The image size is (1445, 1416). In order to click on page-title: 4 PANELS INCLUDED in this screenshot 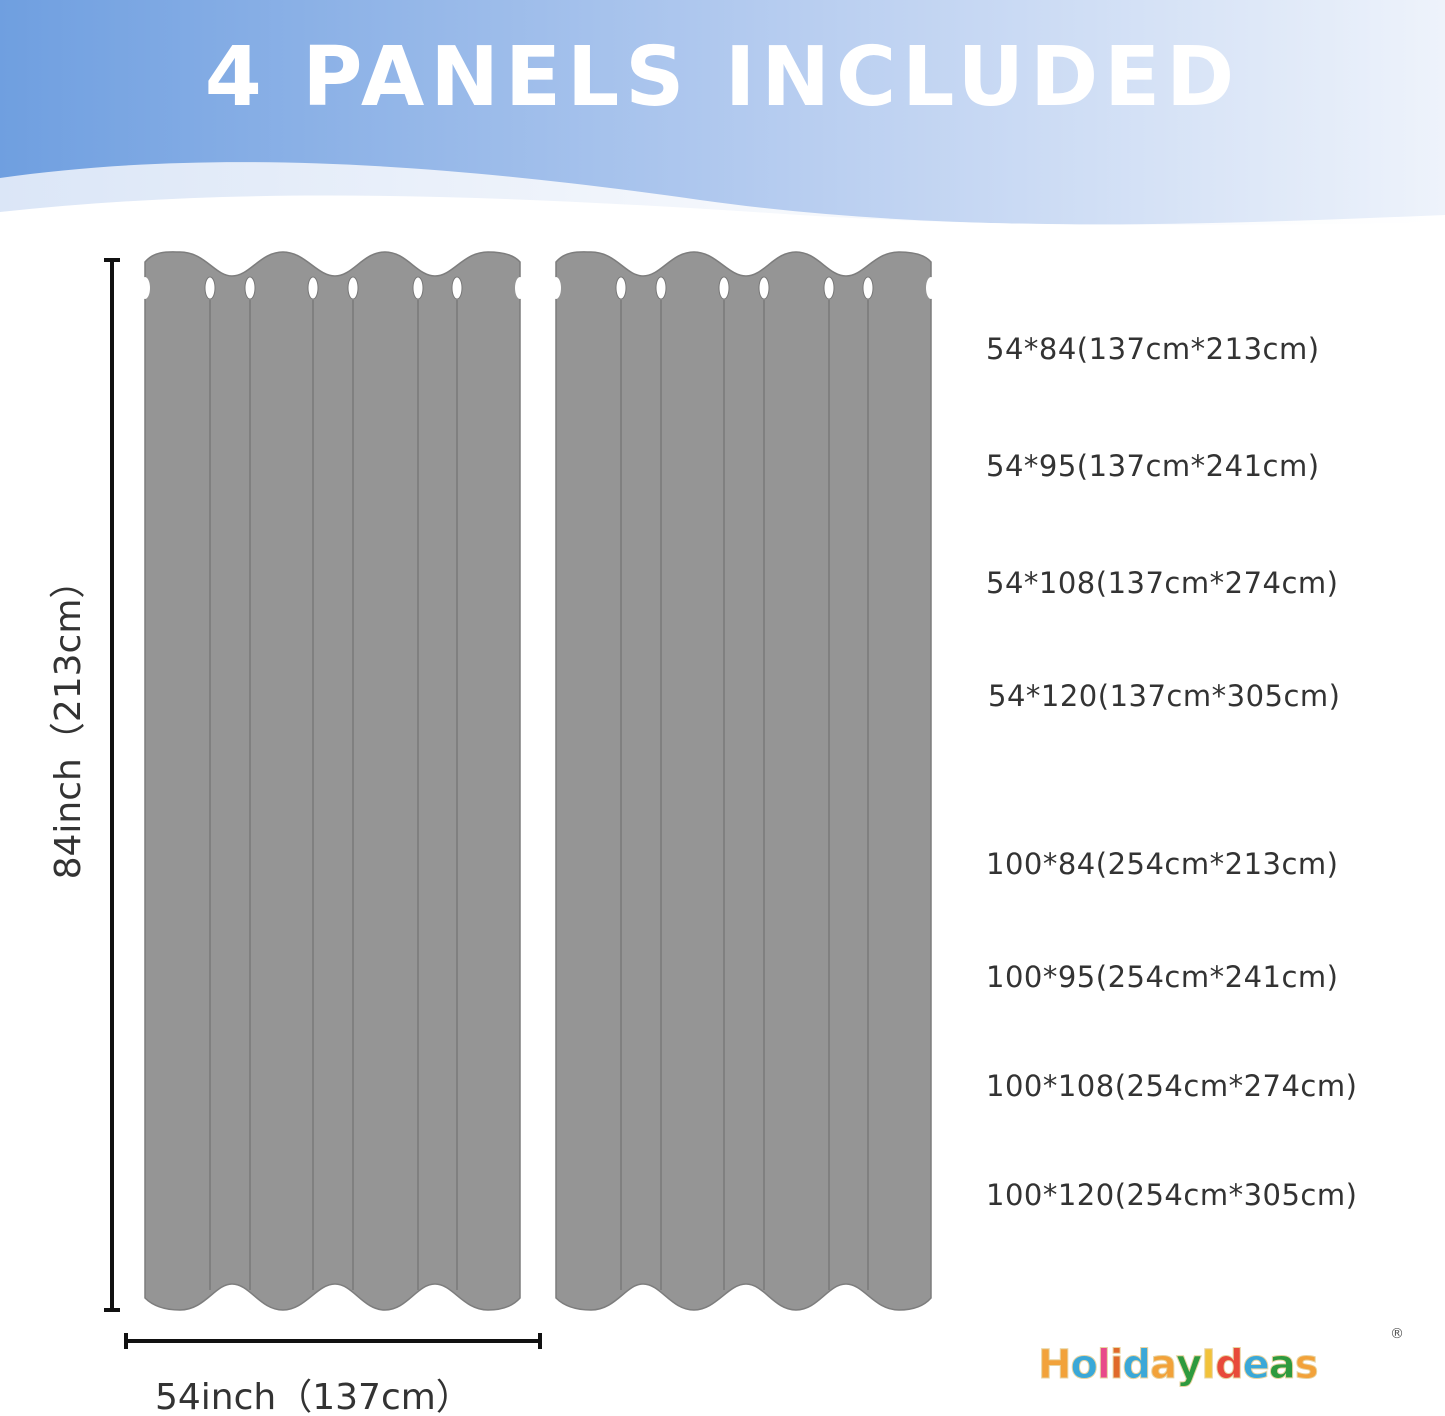, I will do `click(722, 77)`.